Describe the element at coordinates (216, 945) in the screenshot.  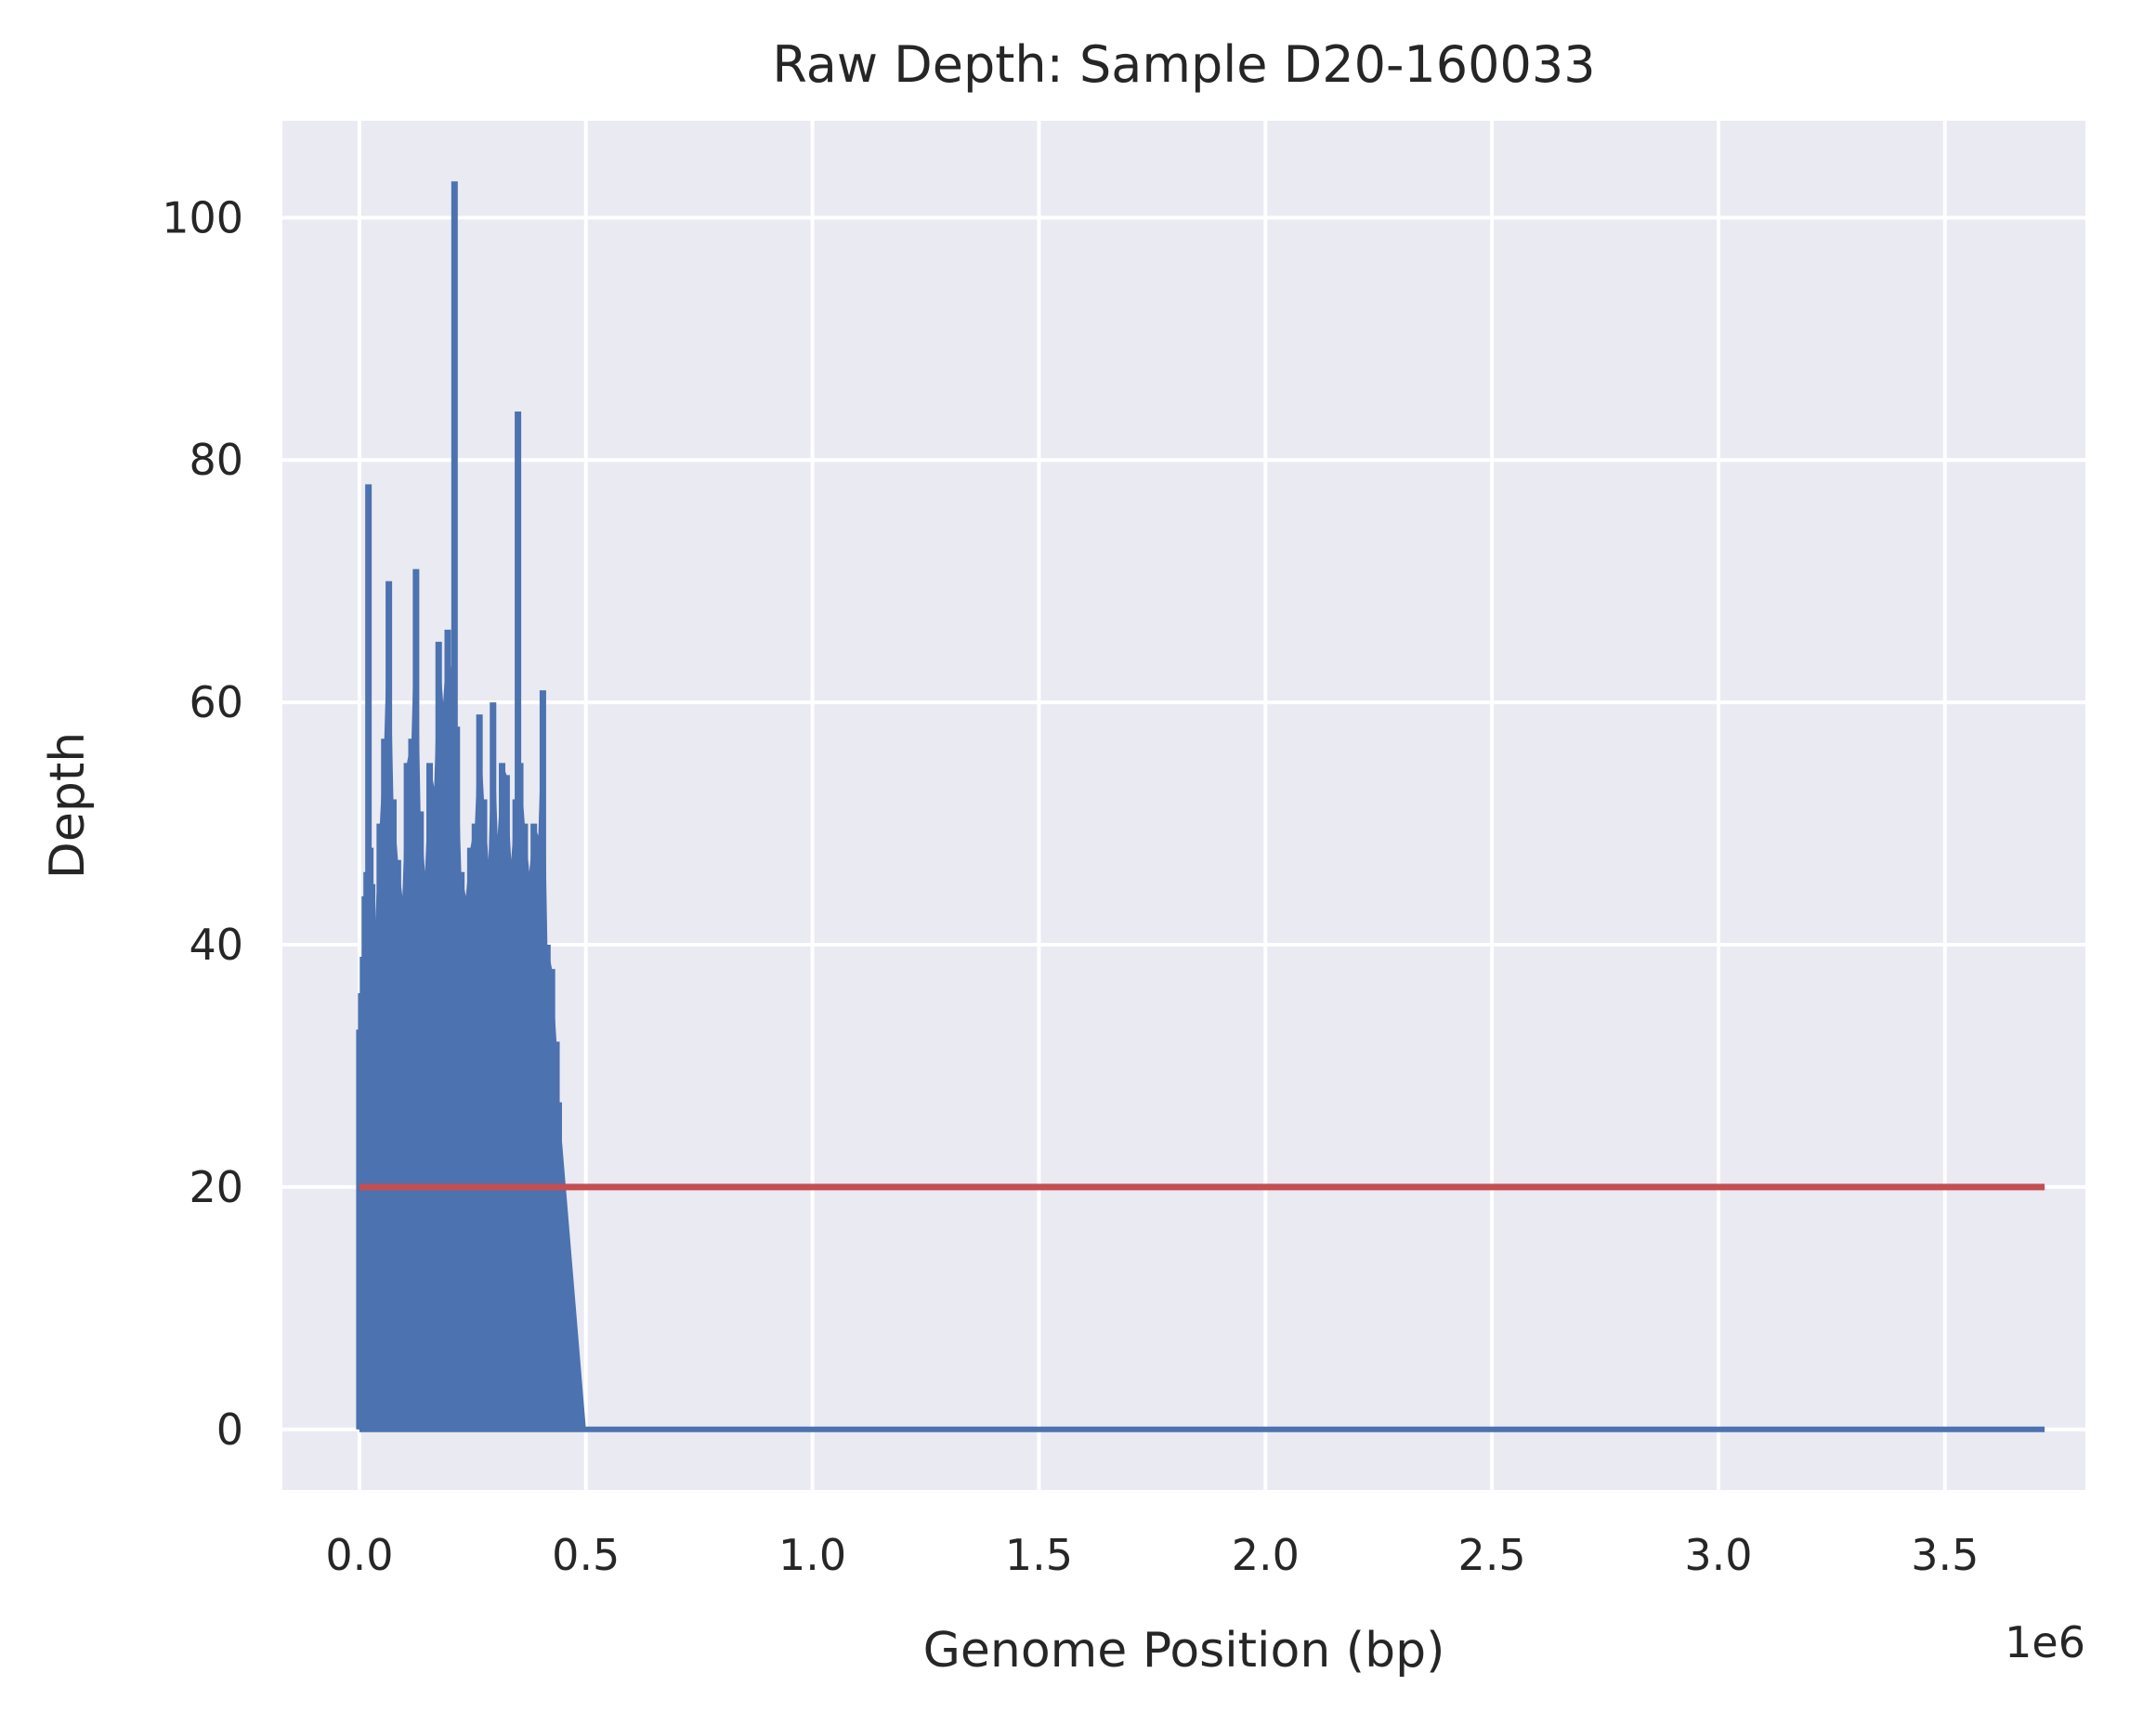
I see `y-tick-label: 40` at that location.